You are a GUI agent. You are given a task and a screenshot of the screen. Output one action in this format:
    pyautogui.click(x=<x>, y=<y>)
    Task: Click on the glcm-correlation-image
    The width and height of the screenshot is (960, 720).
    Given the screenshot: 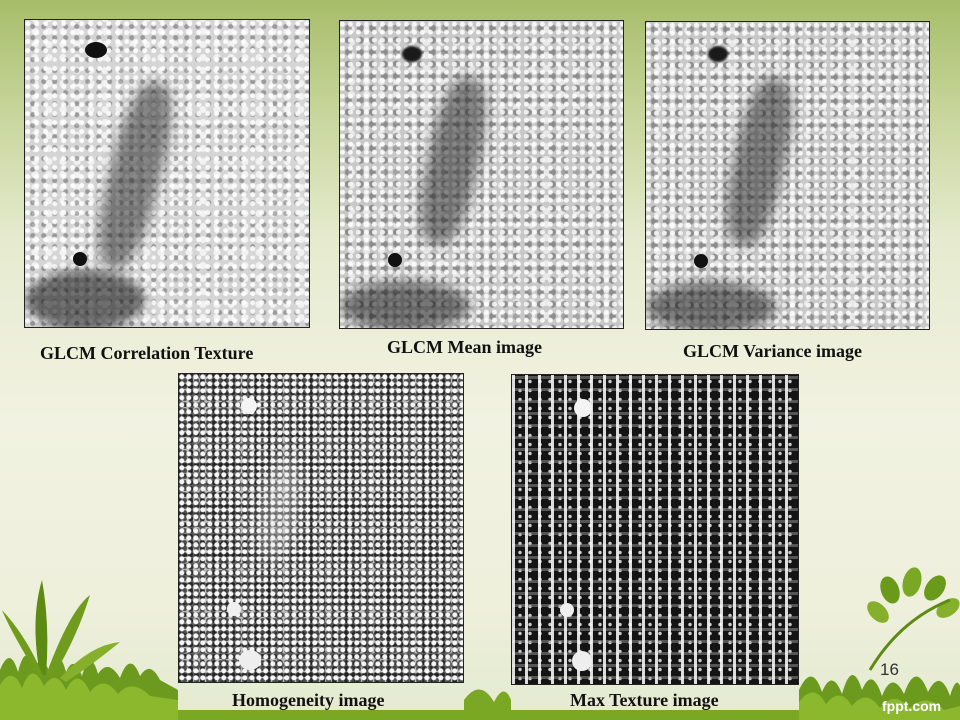 What is the action you would take?
    pyautogui.click(x=167, y=173)
    